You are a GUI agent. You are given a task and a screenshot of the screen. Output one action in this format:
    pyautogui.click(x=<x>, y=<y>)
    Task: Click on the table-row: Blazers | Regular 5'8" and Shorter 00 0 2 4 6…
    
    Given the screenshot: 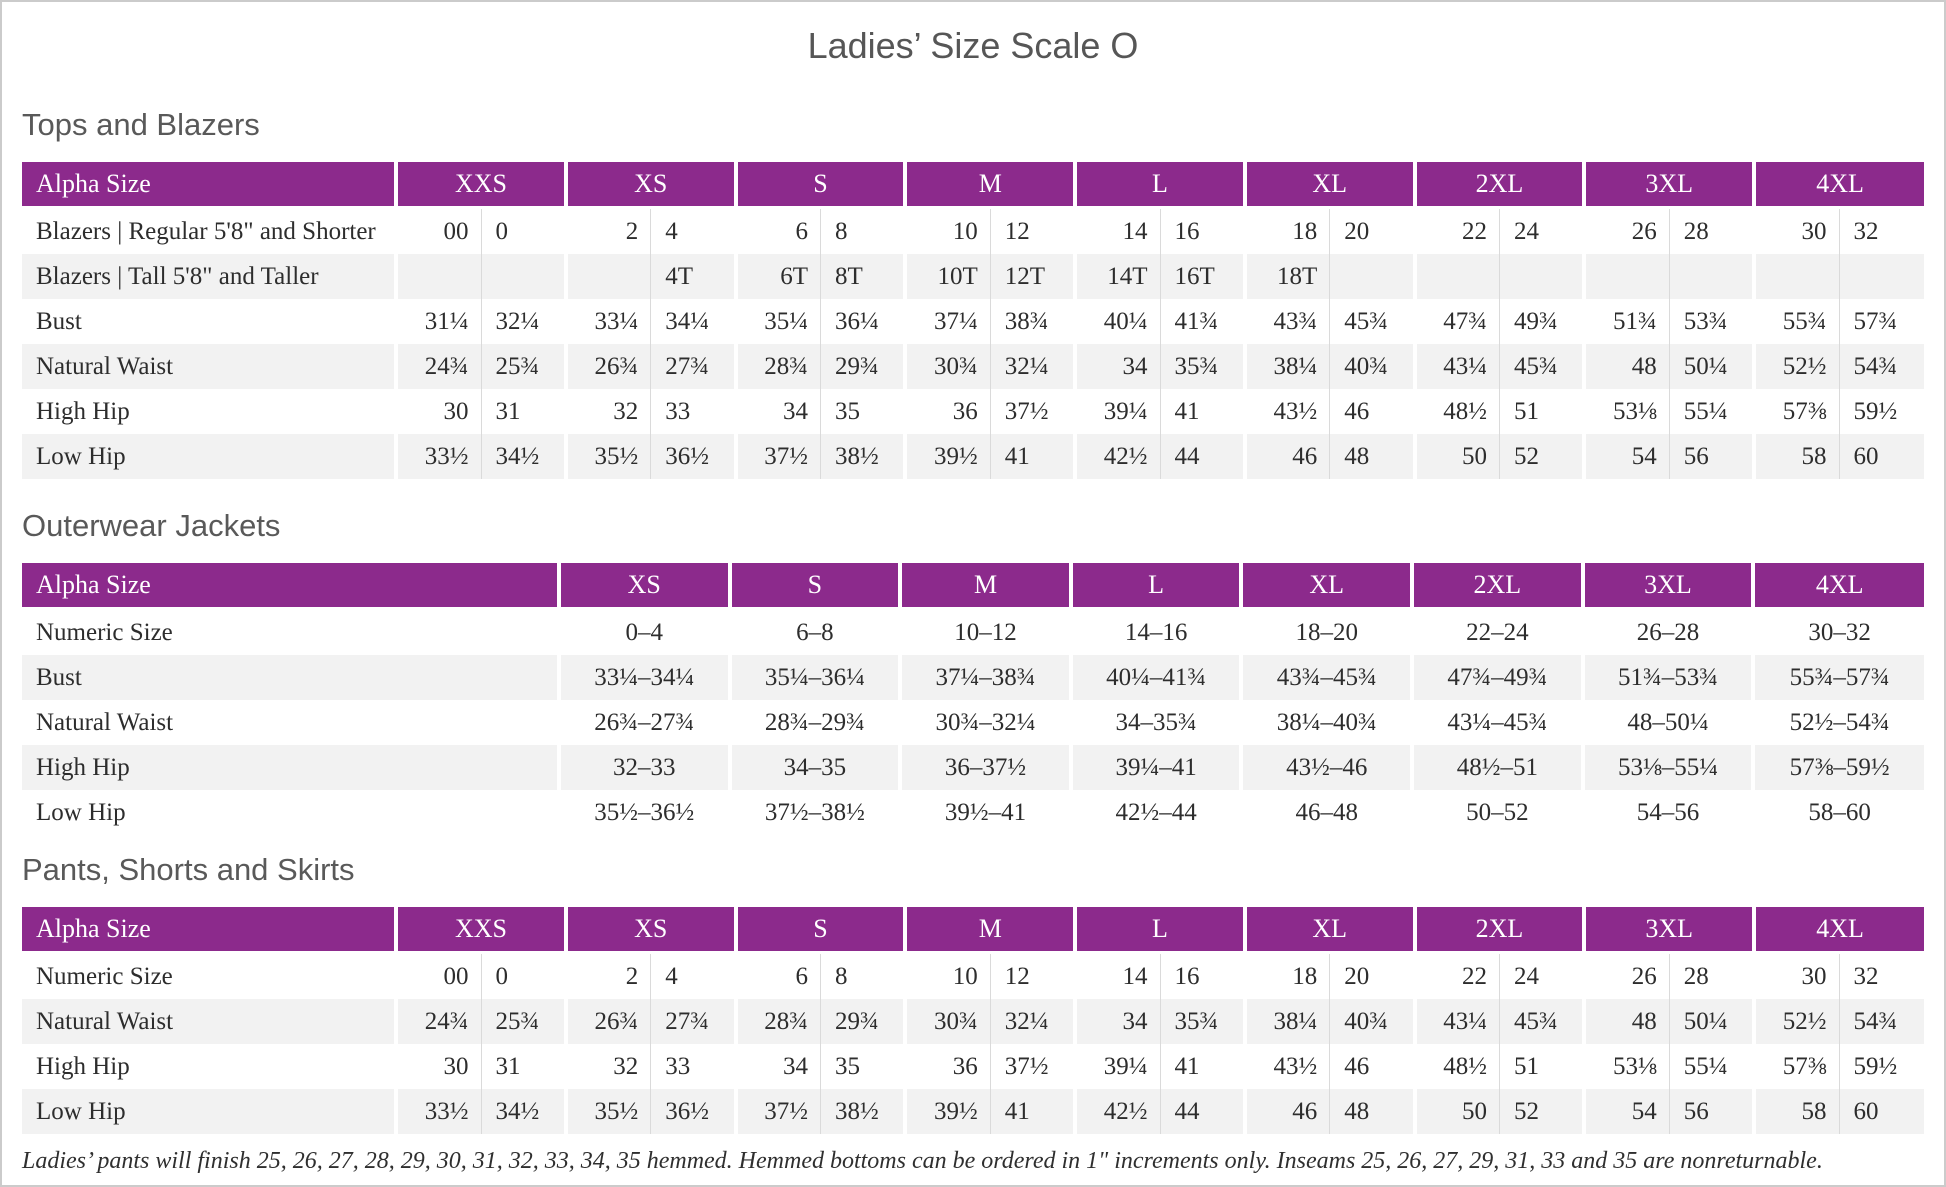 What is the action you would take?
    pyautogui.click(x=973, y=230)
    